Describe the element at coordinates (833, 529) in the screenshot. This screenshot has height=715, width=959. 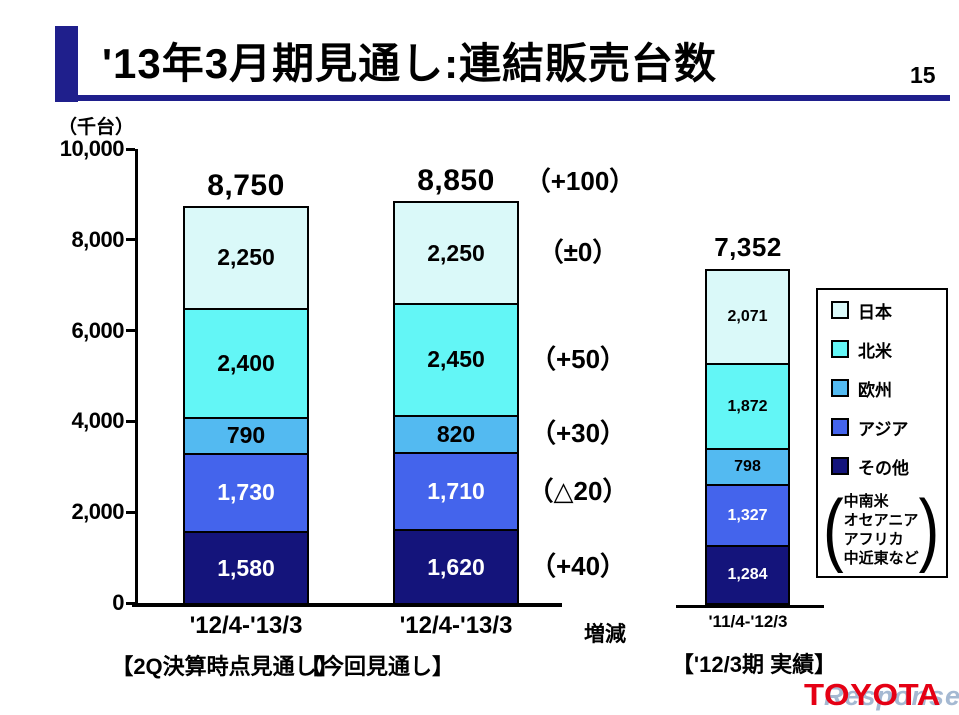
I see `note-open-paren: (` at that location.